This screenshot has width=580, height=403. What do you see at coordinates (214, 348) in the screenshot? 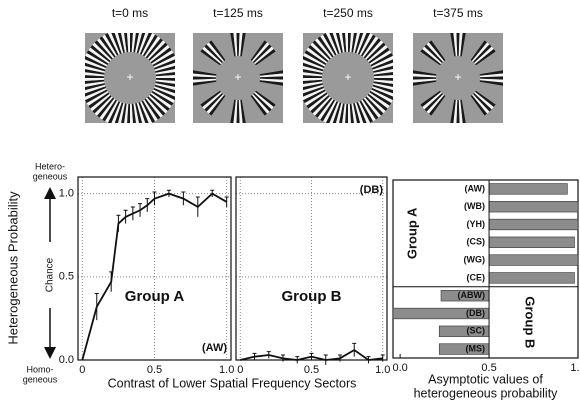
I see `subject-label: (AW)` at bounding box center [214, 348].